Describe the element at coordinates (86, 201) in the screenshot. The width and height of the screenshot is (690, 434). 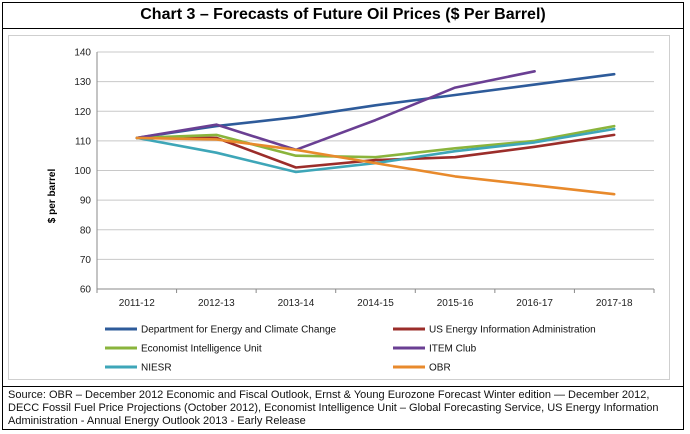
I see `y-tick-label: 90` at that location.